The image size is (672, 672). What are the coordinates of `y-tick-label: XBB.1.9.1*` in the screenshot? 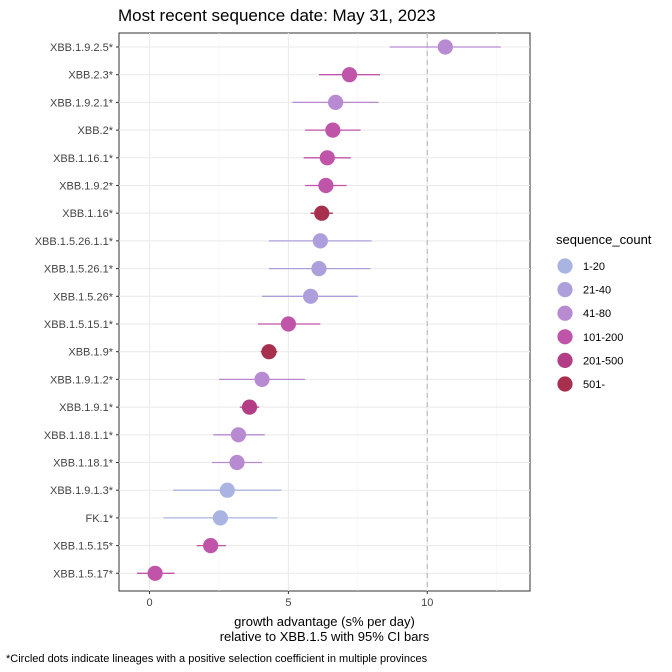 It's located at (86, 408).